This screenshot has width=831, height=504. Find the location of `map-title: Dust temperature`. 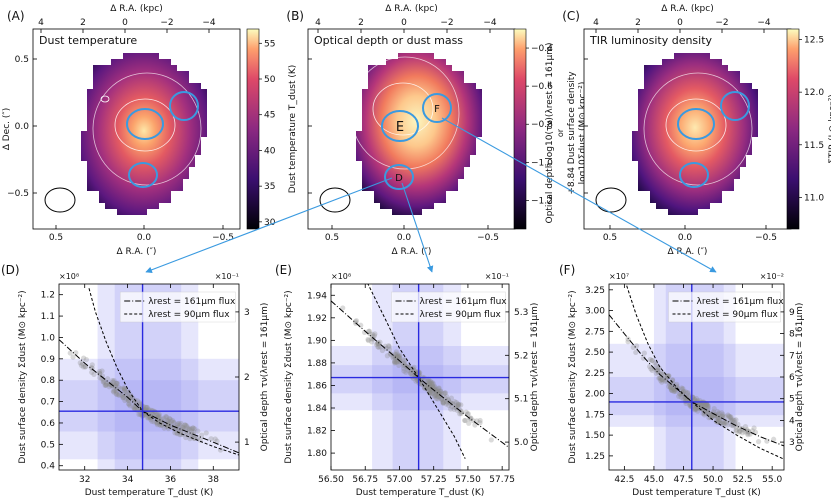

map-title: Dust temperature is located at coordinates (88, 40).